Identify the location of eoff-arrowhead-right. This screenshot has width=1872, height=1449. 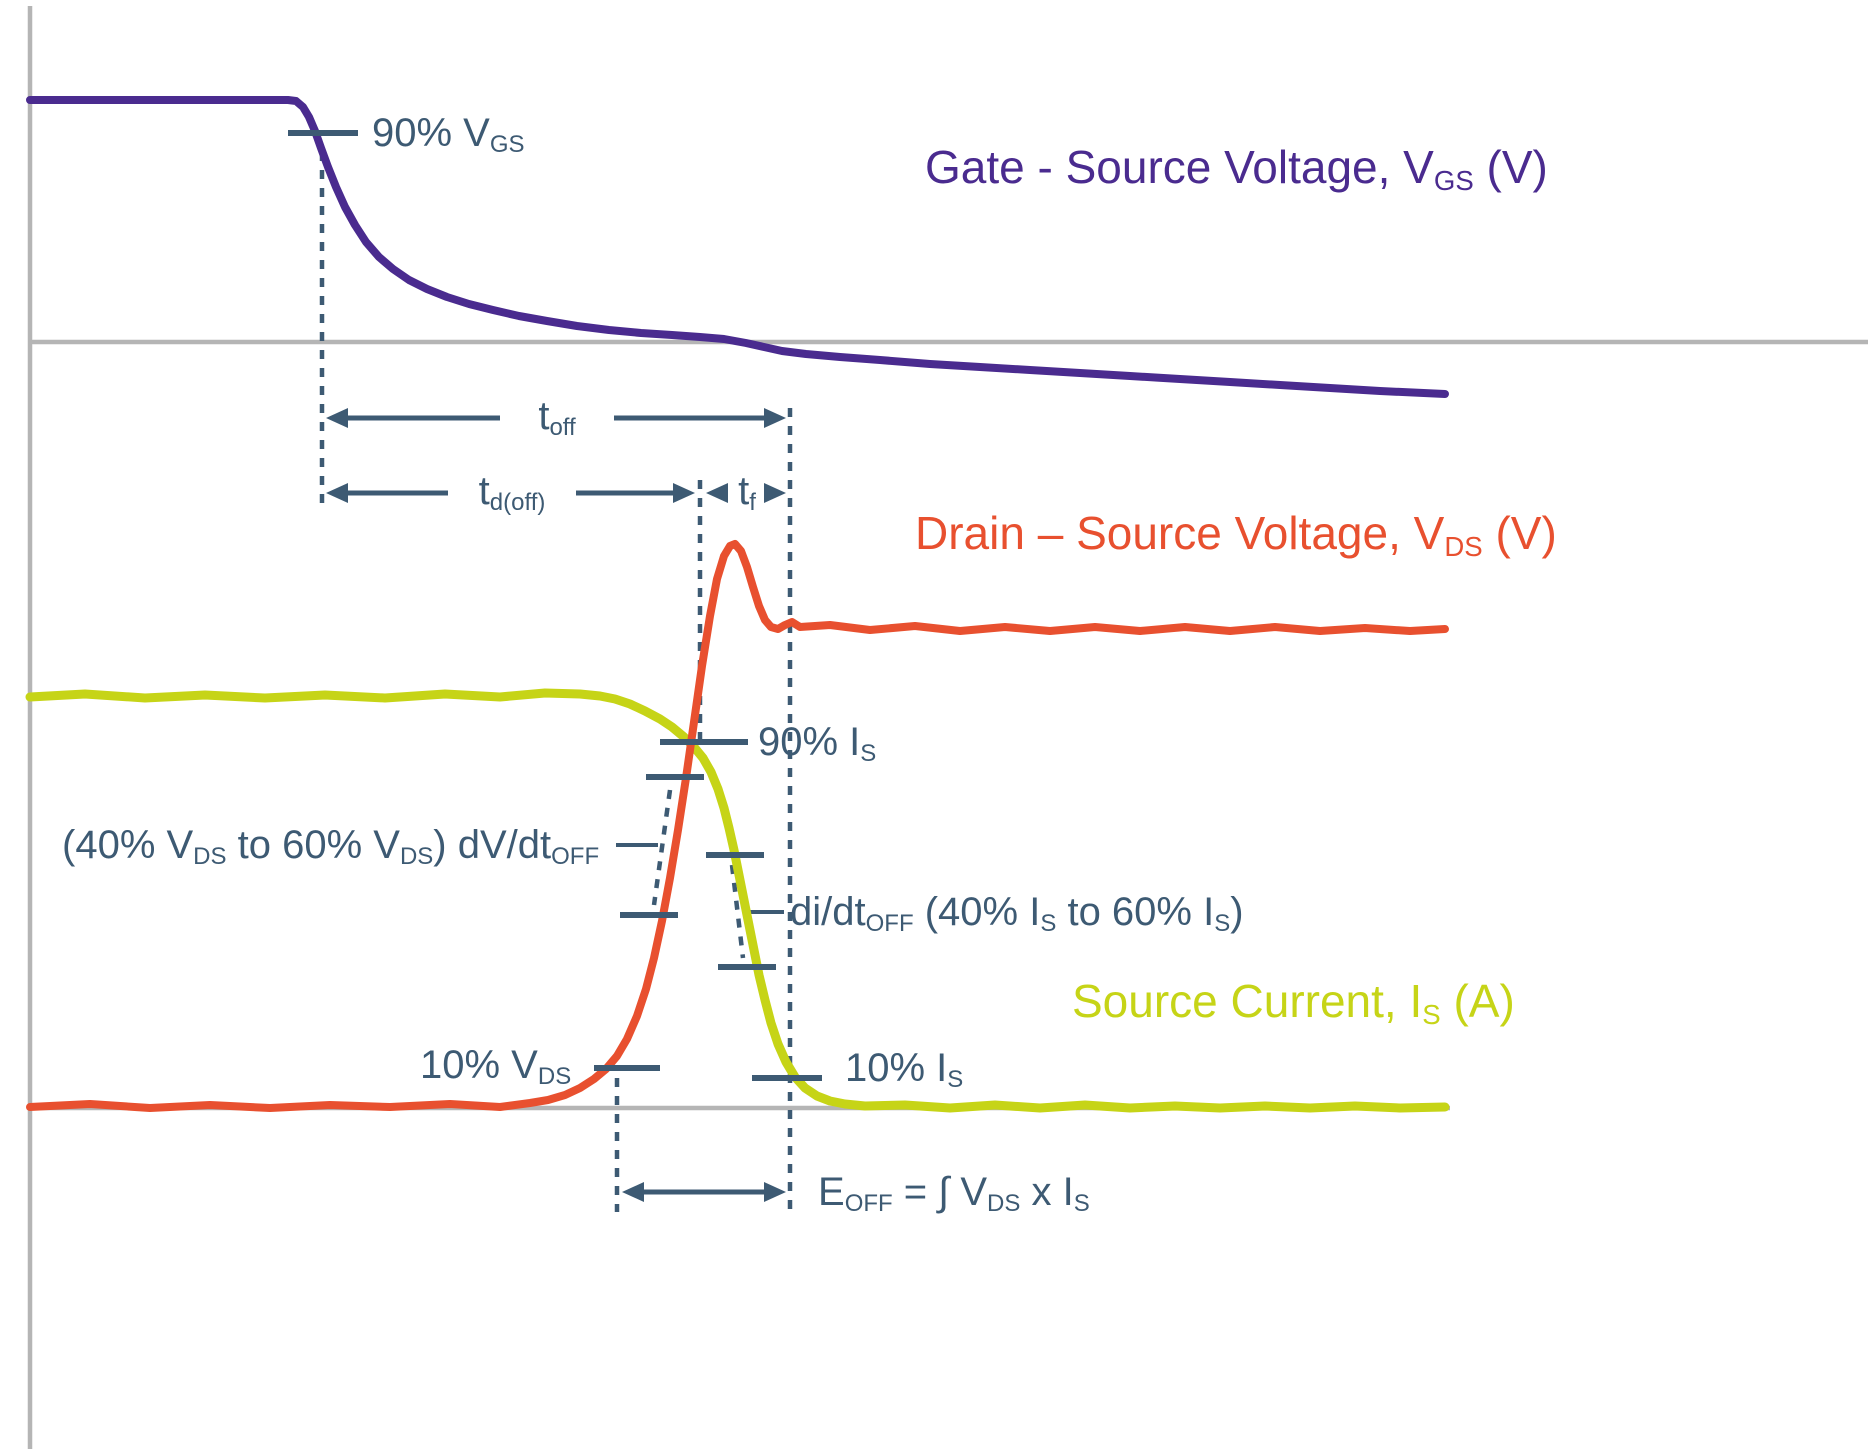
(775, 1192).